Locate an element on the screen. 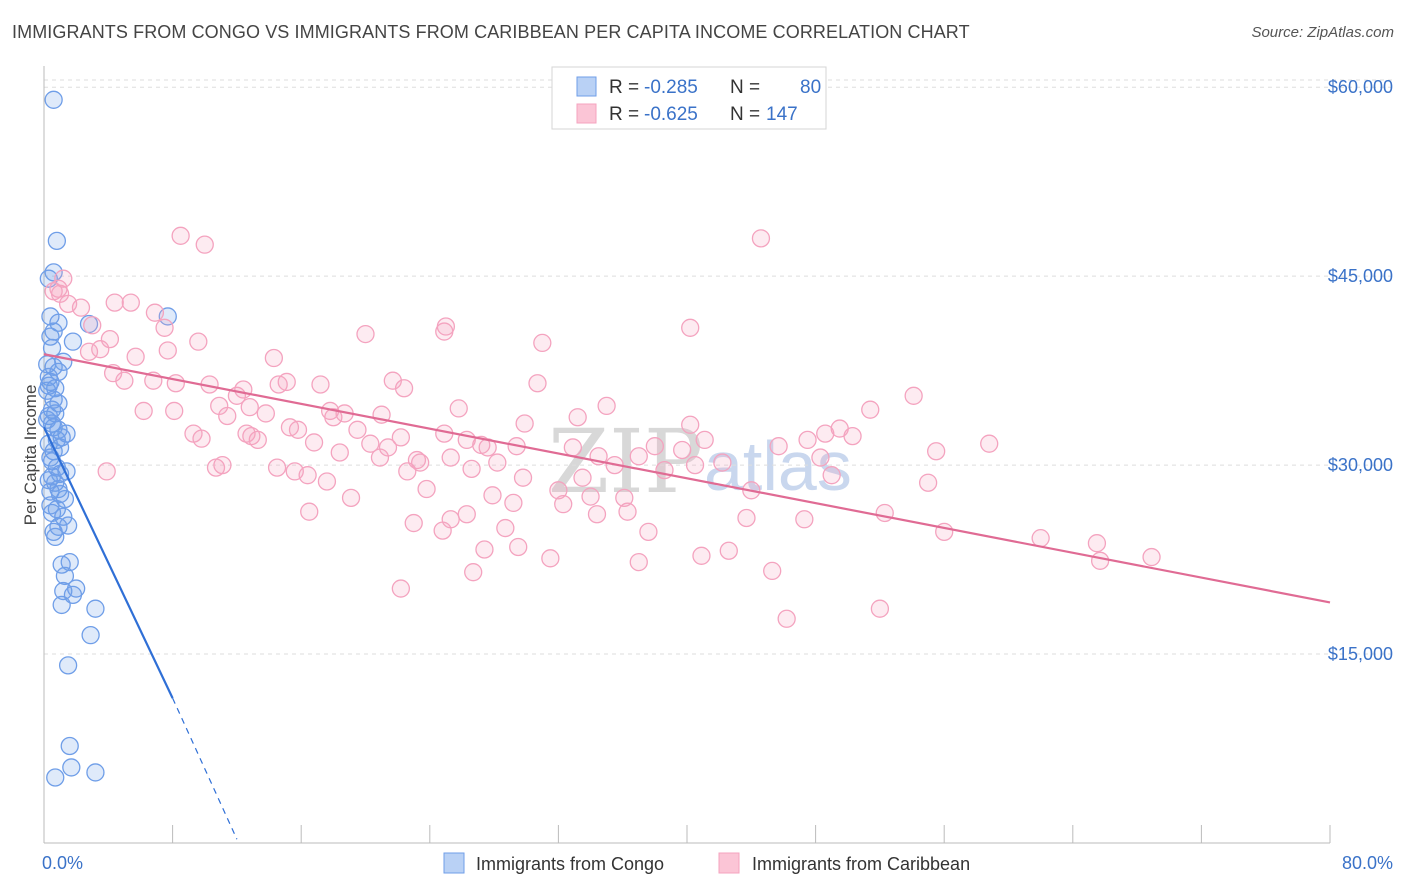 The image size is (1406, 892). bottom-legend-label-caribbean: Immigrants from Caribbean is located at coordinates (861, 864).